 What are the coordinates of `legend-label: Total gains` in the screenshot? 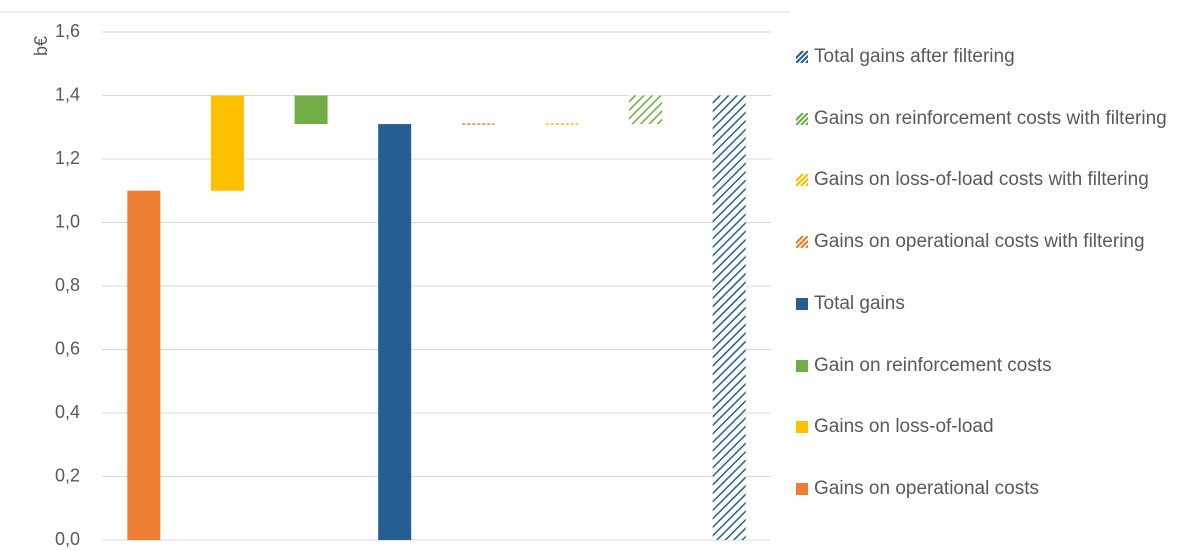 It's located at (859, 303).